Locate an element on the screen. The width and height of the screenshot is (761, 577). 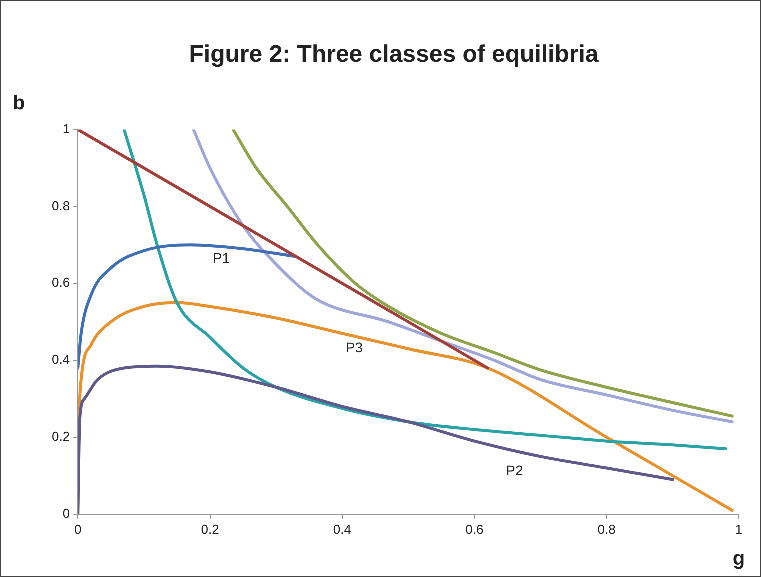
series-label: P2 is located at coordinates (515, 470).